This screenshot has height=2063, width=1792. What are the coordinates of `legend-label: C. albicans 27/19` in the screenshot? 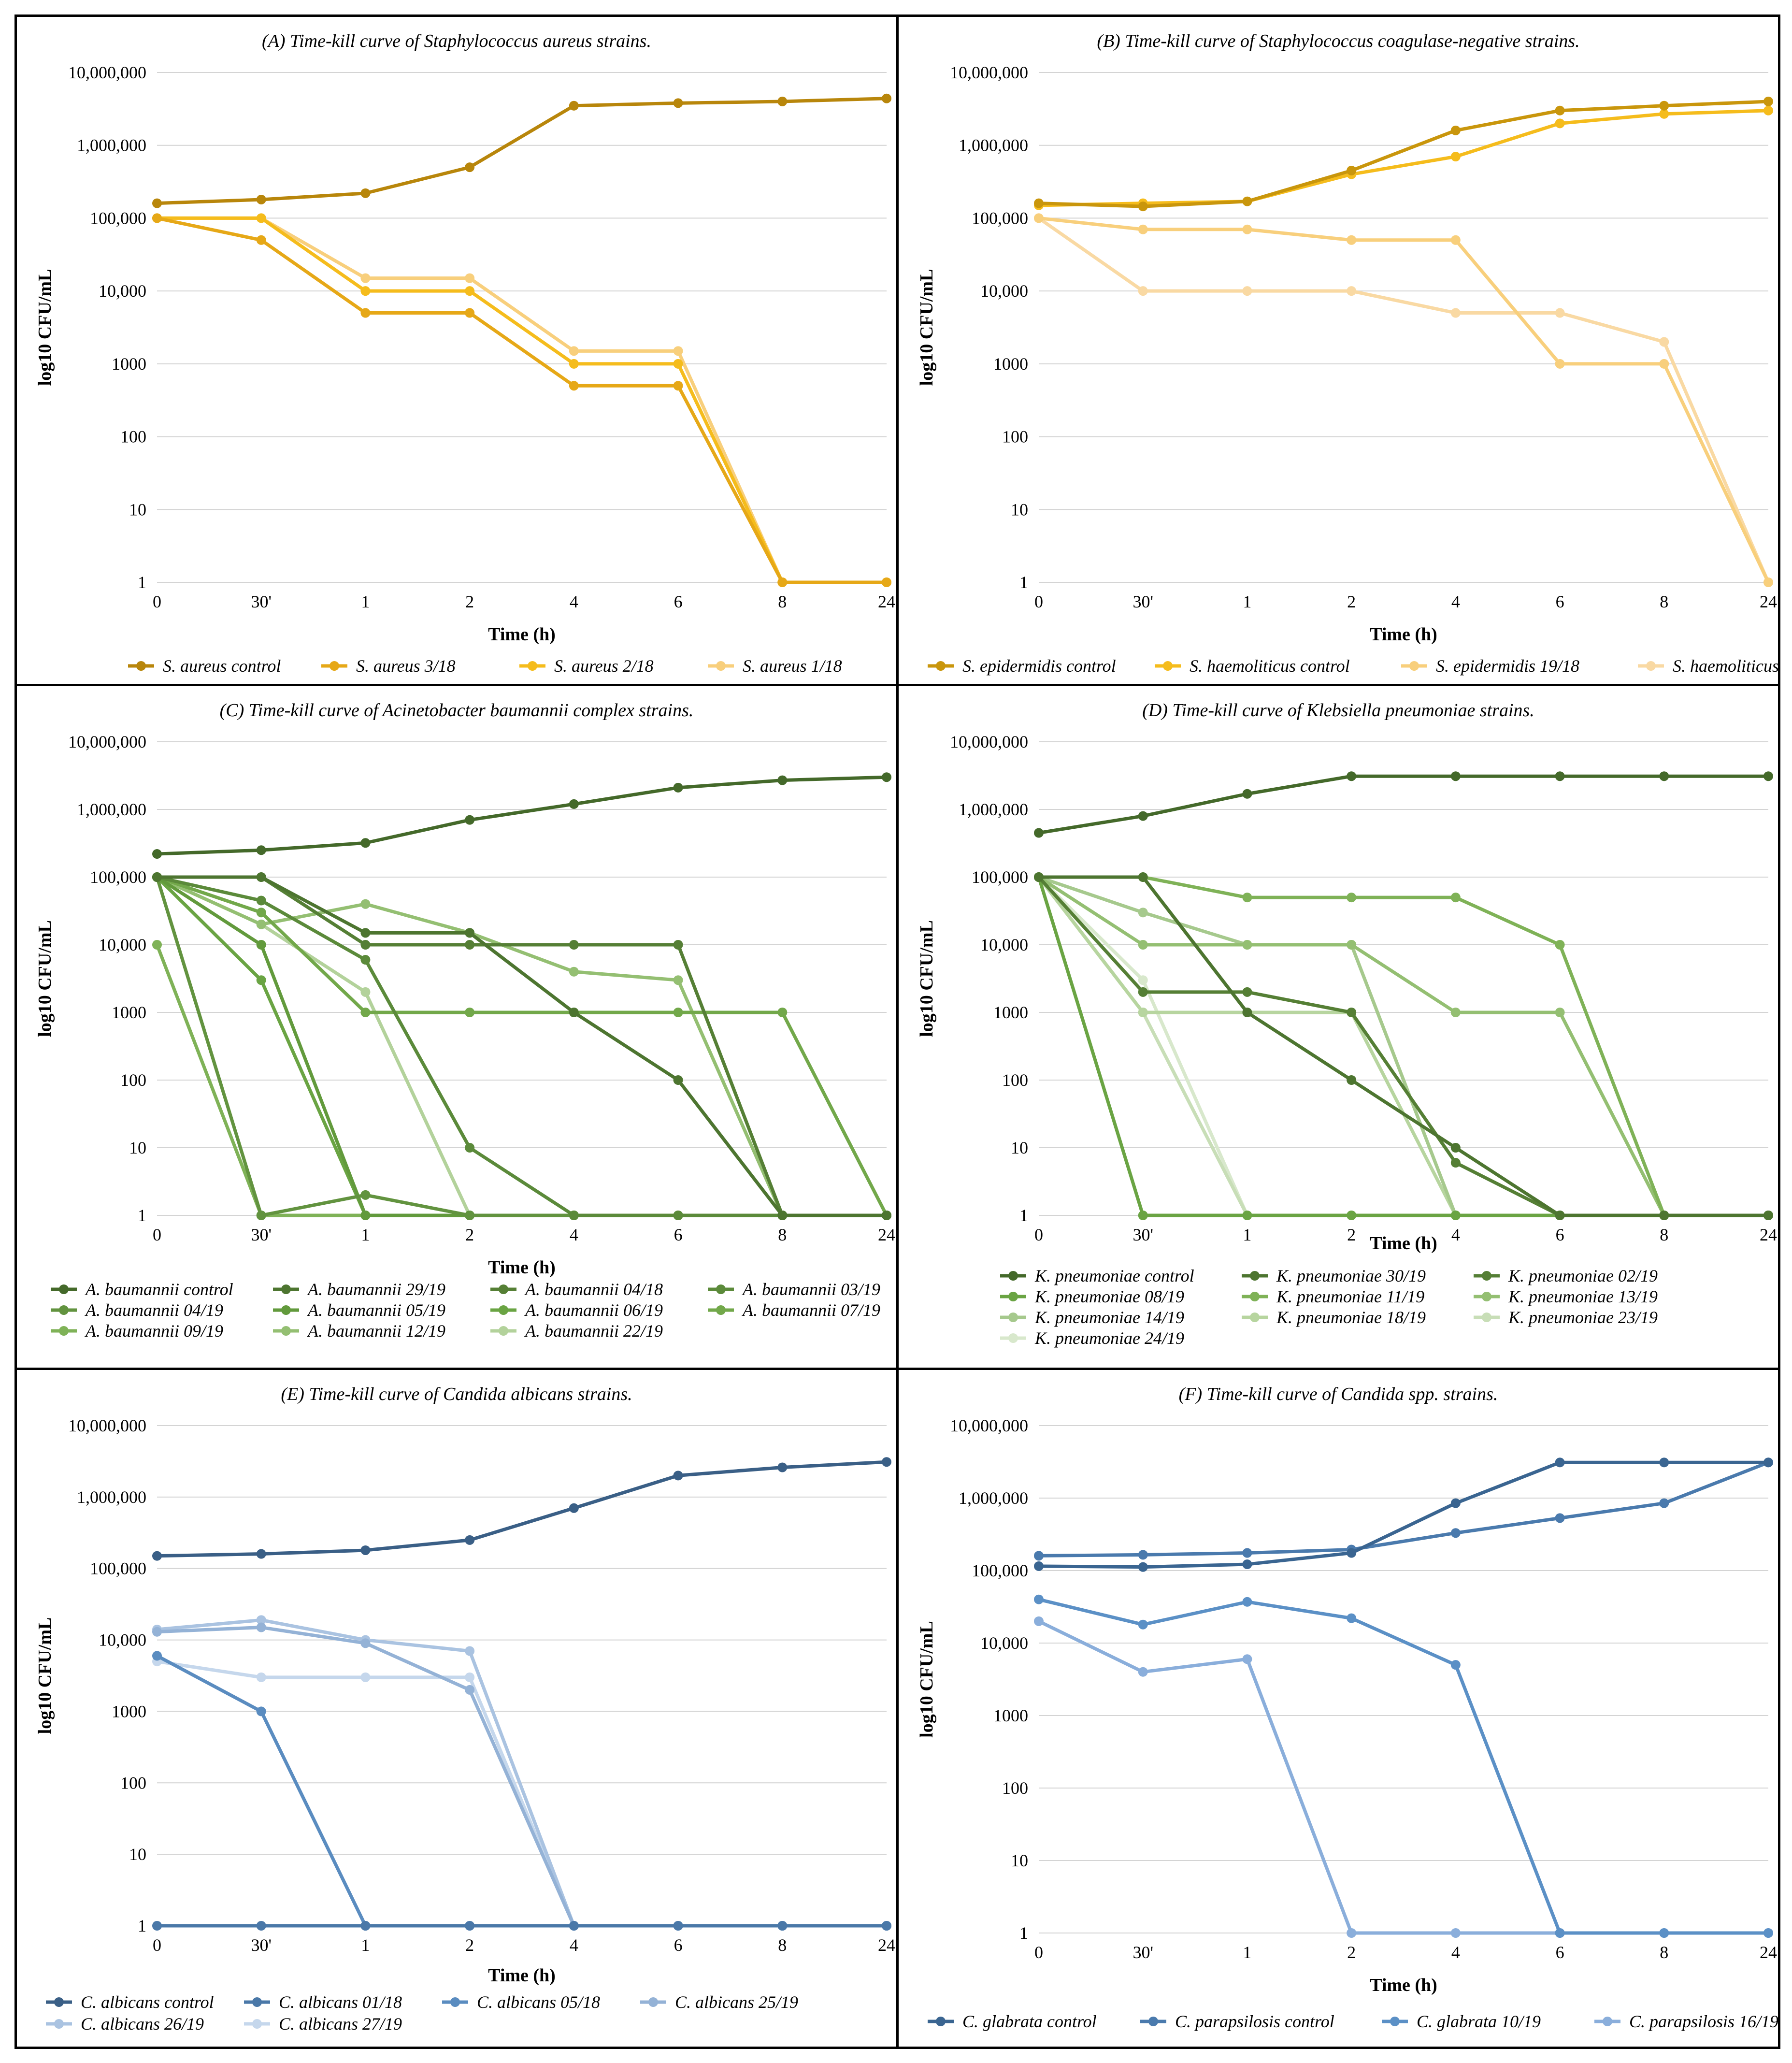 It's located at (340, 2024).